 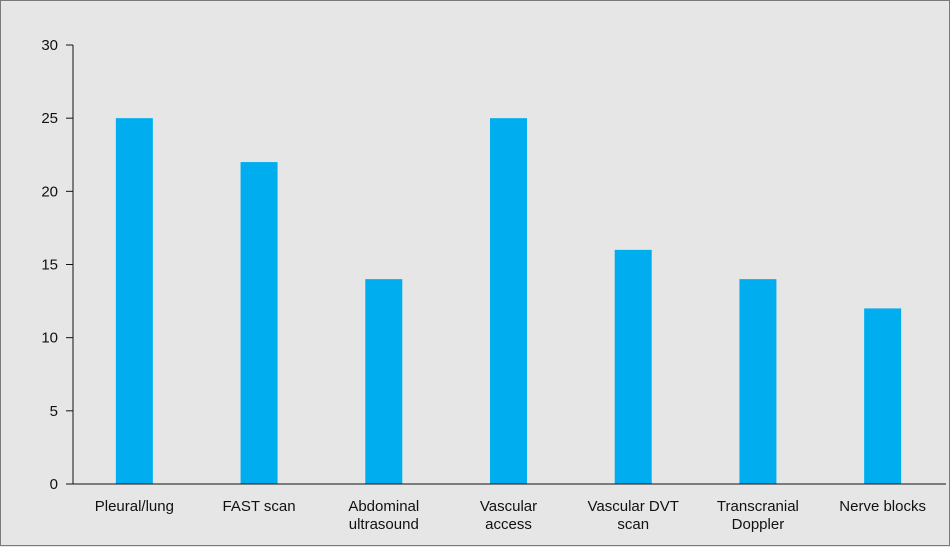 What do you see at coordinates (383, 506) in the screenshot?
I see `x-category-label: Abdominal` at bounding box center [383, 506].